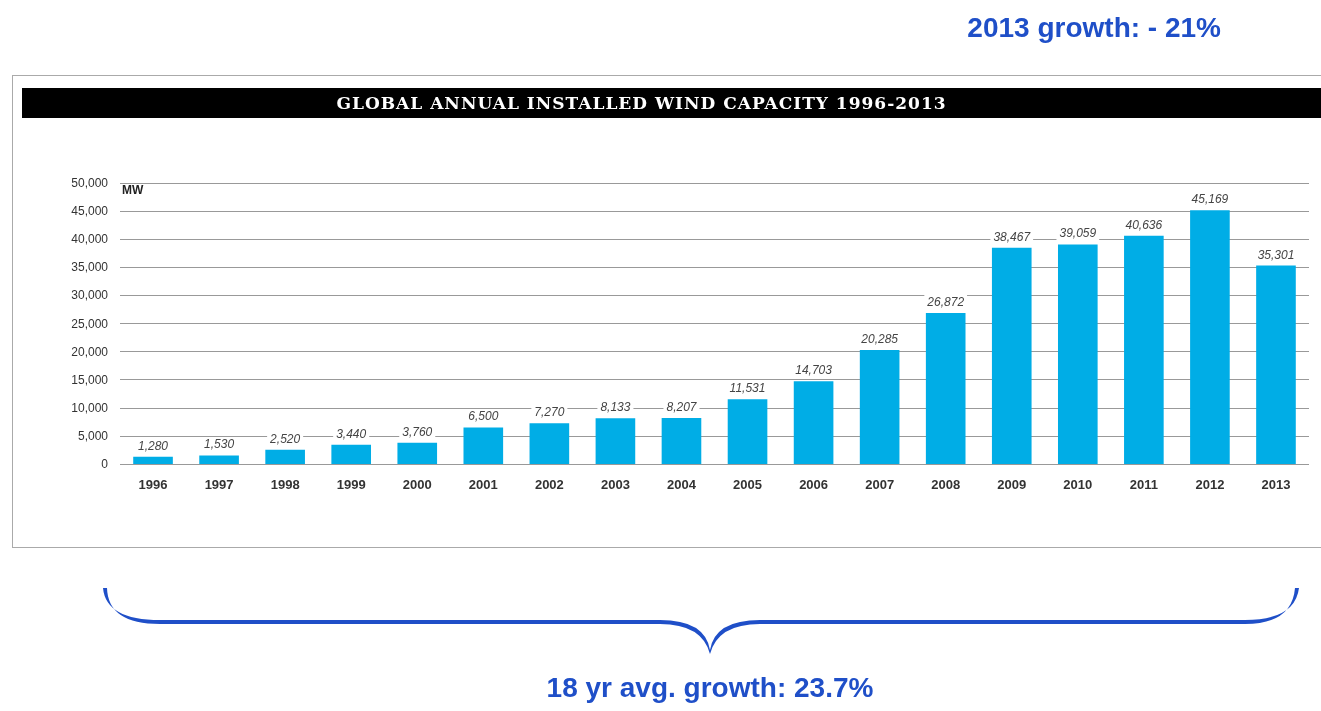  I want to click on x-tick-label: 2010, so click(1078, 484).